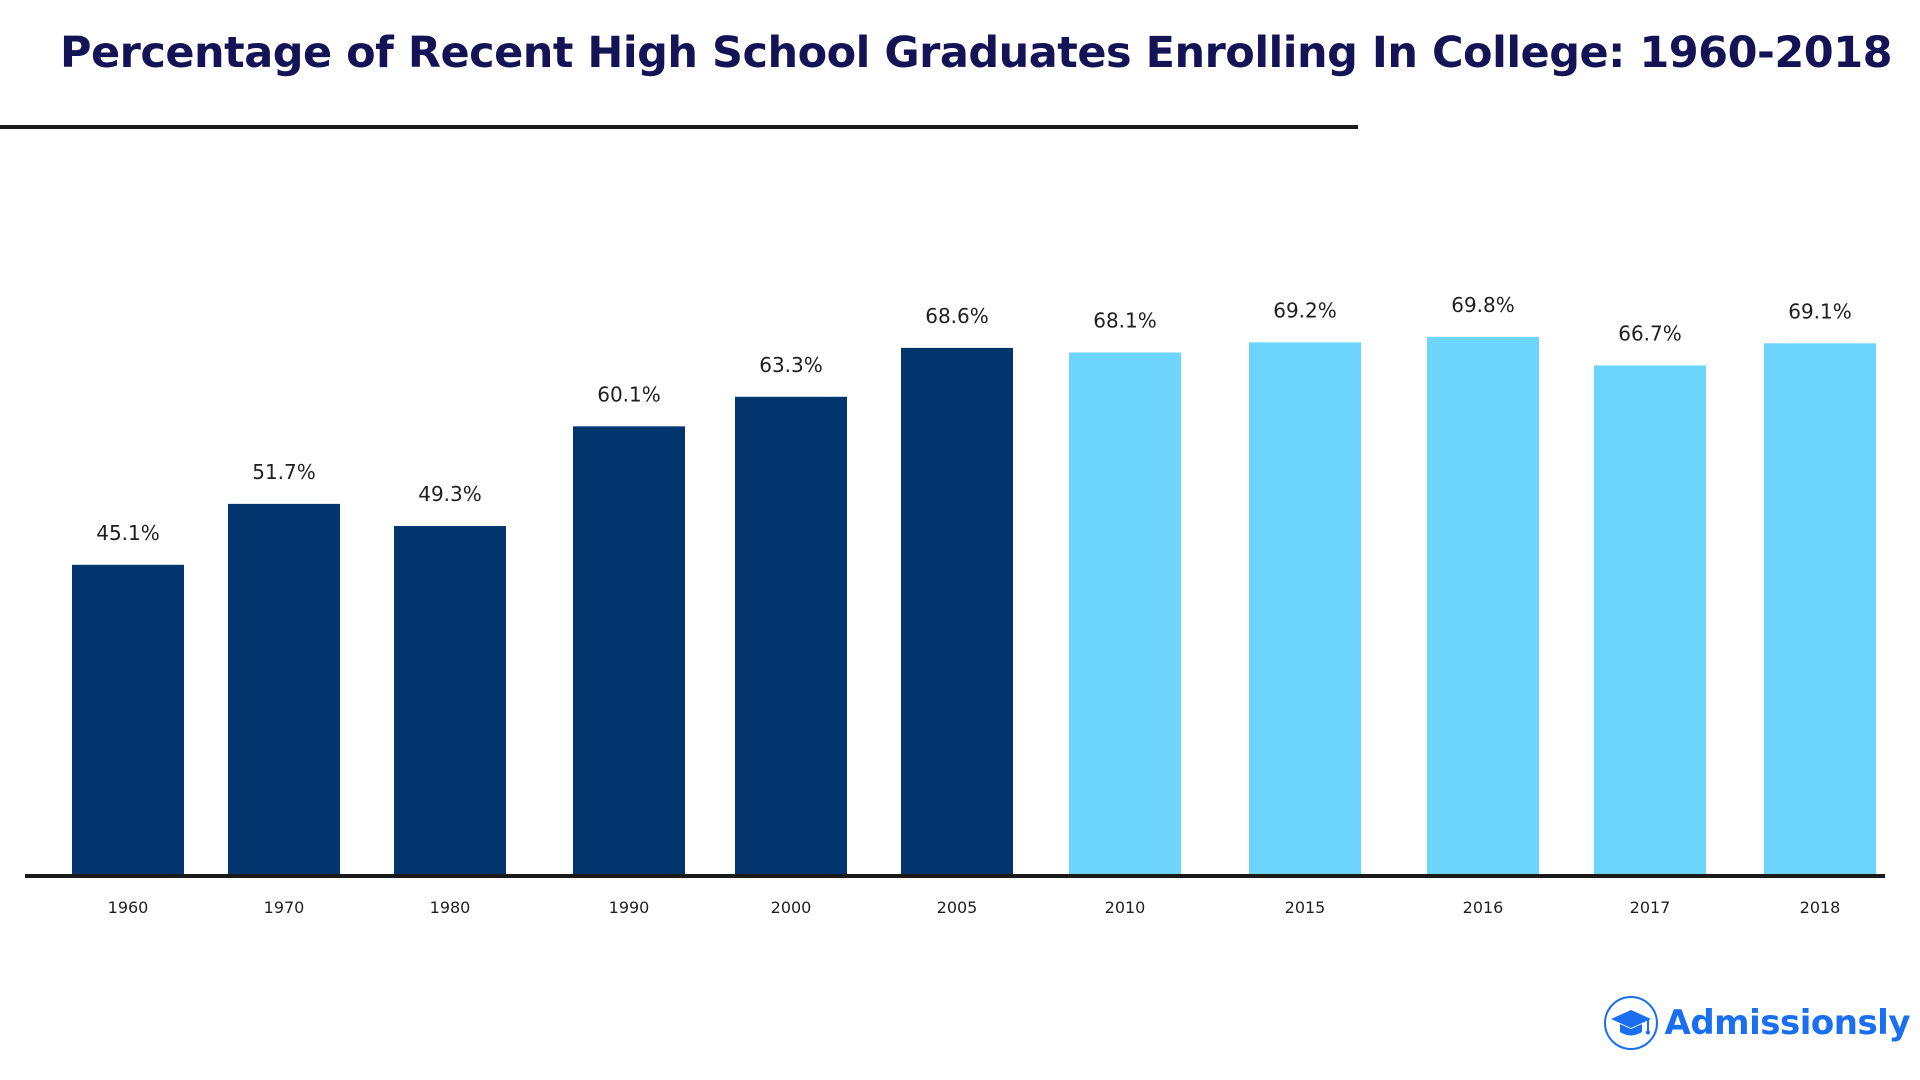 The width and height of the screenshot is (1920, 1080). What do you see at coordinates (450, 907) in the screenshot?
I see `x-tick-1980: 1980` at bounding box center [450, 907].